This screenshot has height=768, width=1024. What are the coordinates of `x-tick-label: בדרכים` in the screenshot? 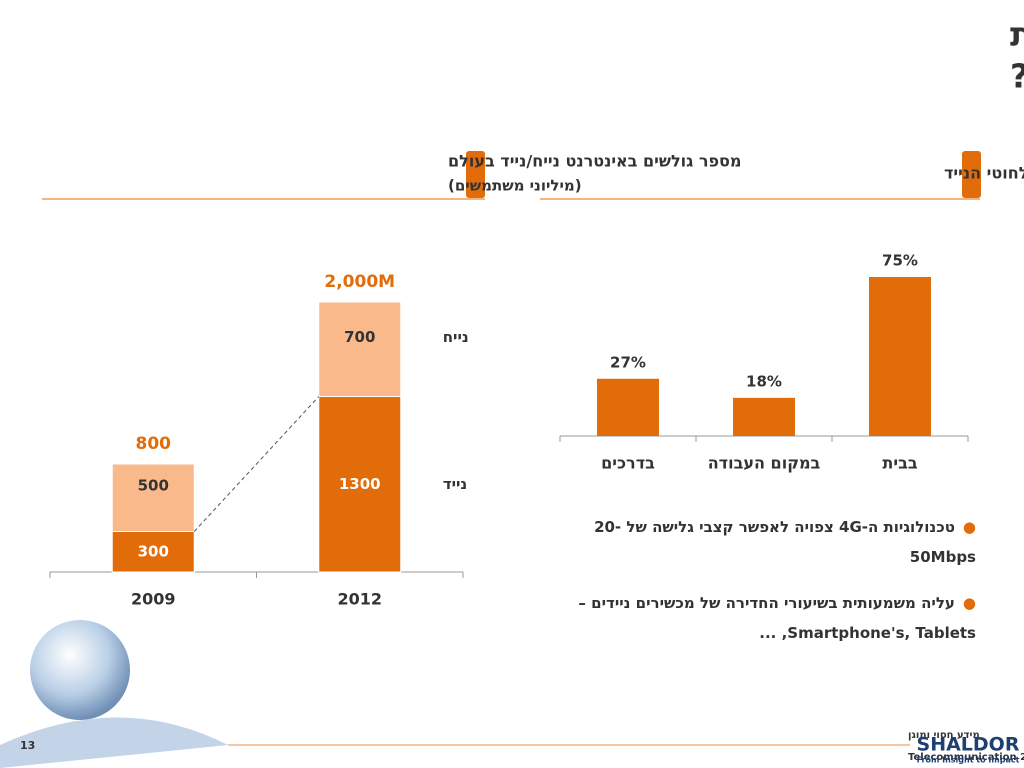 It's located at (628, 463).